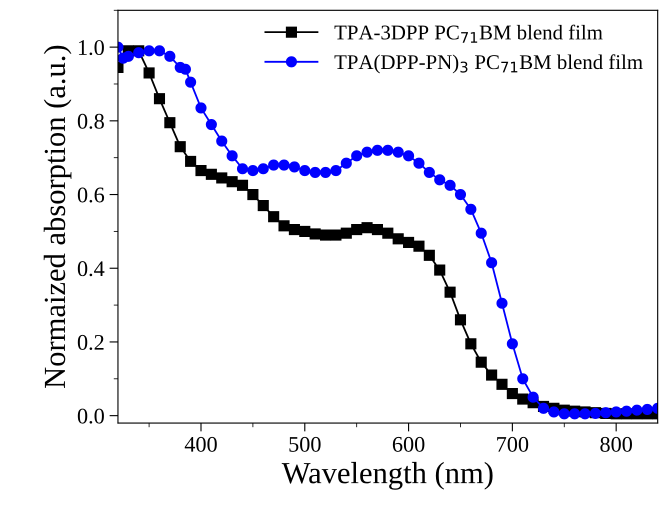  What do you see at coordinates (488, 64) in the screenshot?
I see `legend-label: TPA(DPP-PN)$_{3}$ PC$_{71}$BM blend film` at bounding box center [488, 64].